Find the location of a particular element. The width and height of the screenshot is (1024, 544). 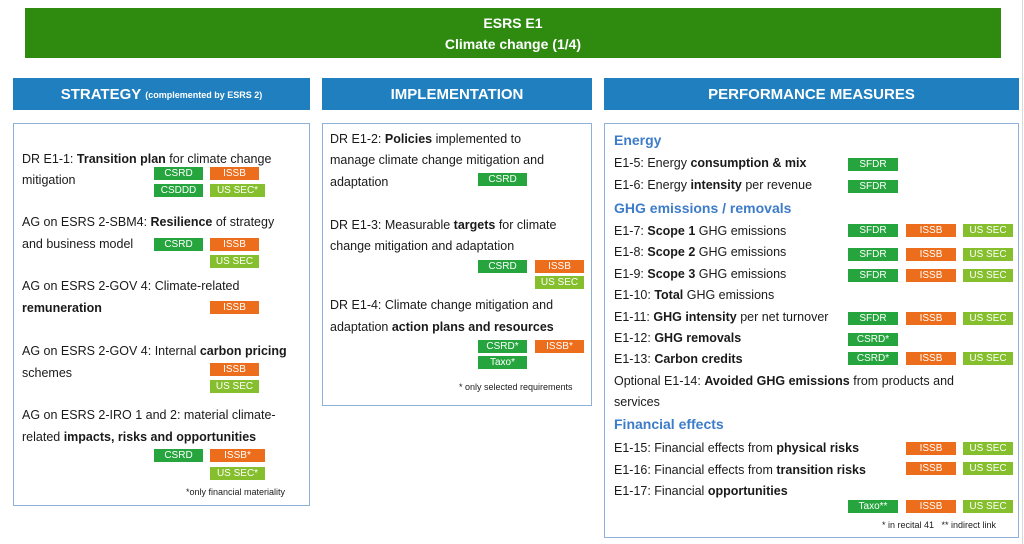

strategy-footnote: *only financial materiality is located at coordinates (236, 492).